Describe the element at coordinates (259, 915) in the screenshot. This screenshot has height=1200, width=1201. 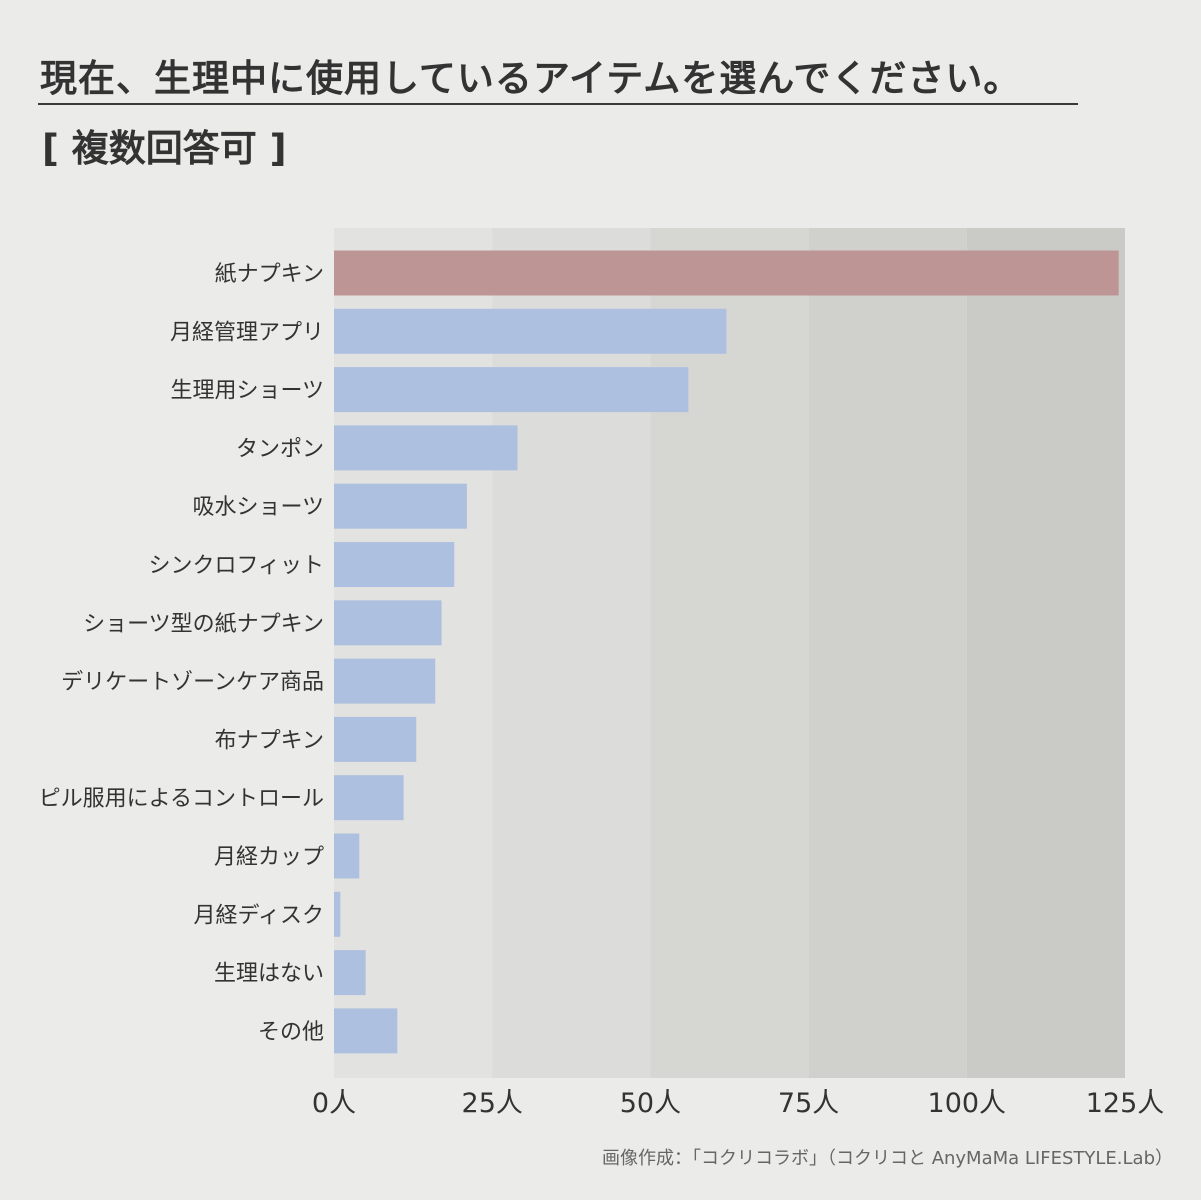
I see `category-label: 月経ディスク` at that location.